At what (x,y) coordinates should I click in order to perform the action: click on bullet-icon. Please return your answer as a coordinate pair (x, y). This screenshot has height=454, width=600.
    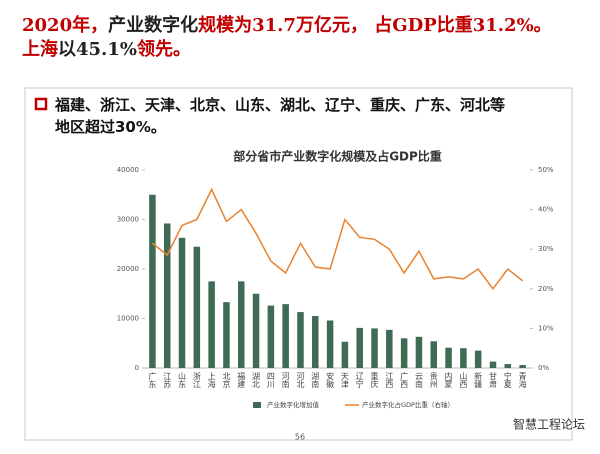
    Looking at the image, I should click on (41, 104).